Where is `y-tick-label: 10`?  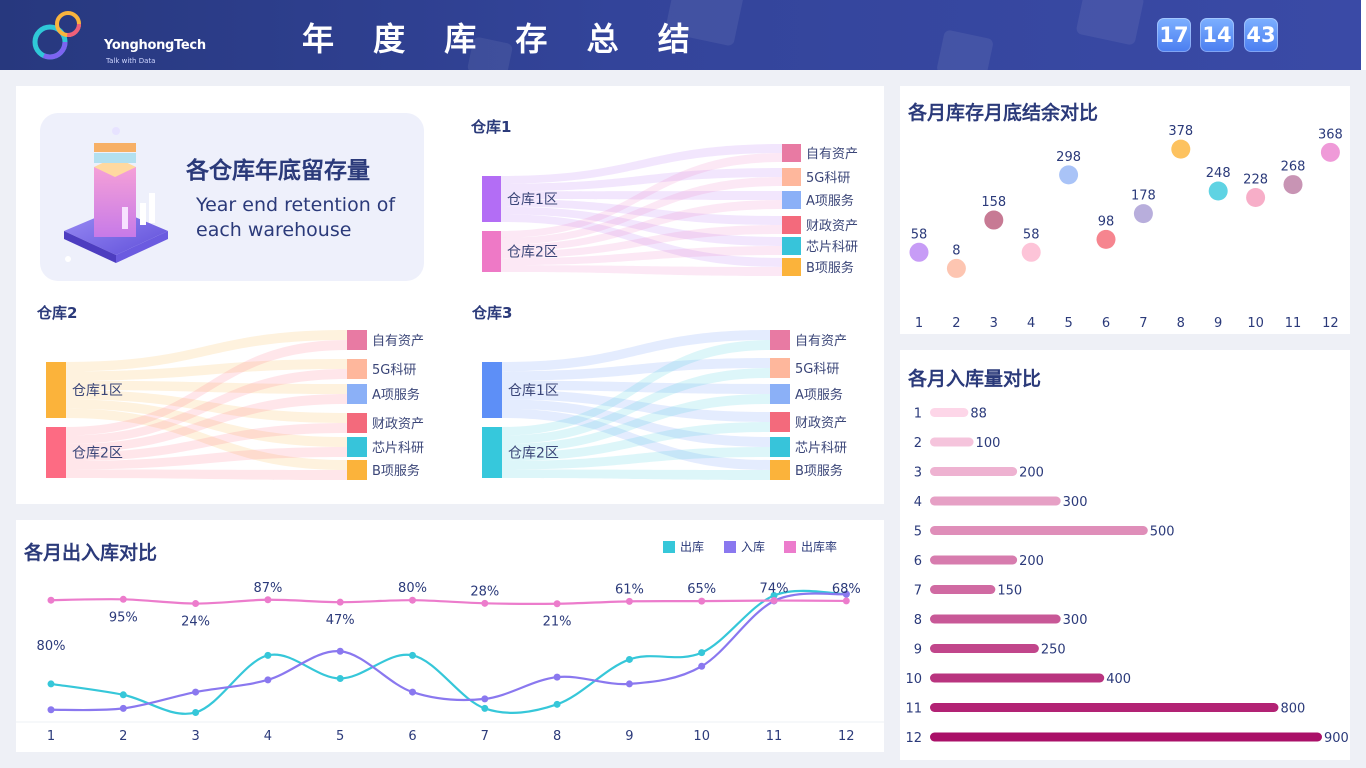 y-tick-label: 10 is located at coordinates (913, 679).